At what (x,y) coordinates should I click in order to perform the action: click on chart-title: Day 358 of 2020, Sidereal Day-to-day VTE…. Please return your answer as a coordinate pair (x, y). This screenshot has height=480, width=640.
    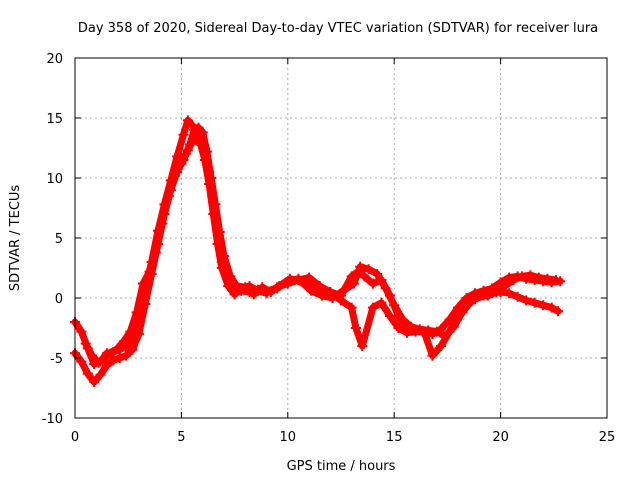
    Looking at the image, I should click on (338, 28).